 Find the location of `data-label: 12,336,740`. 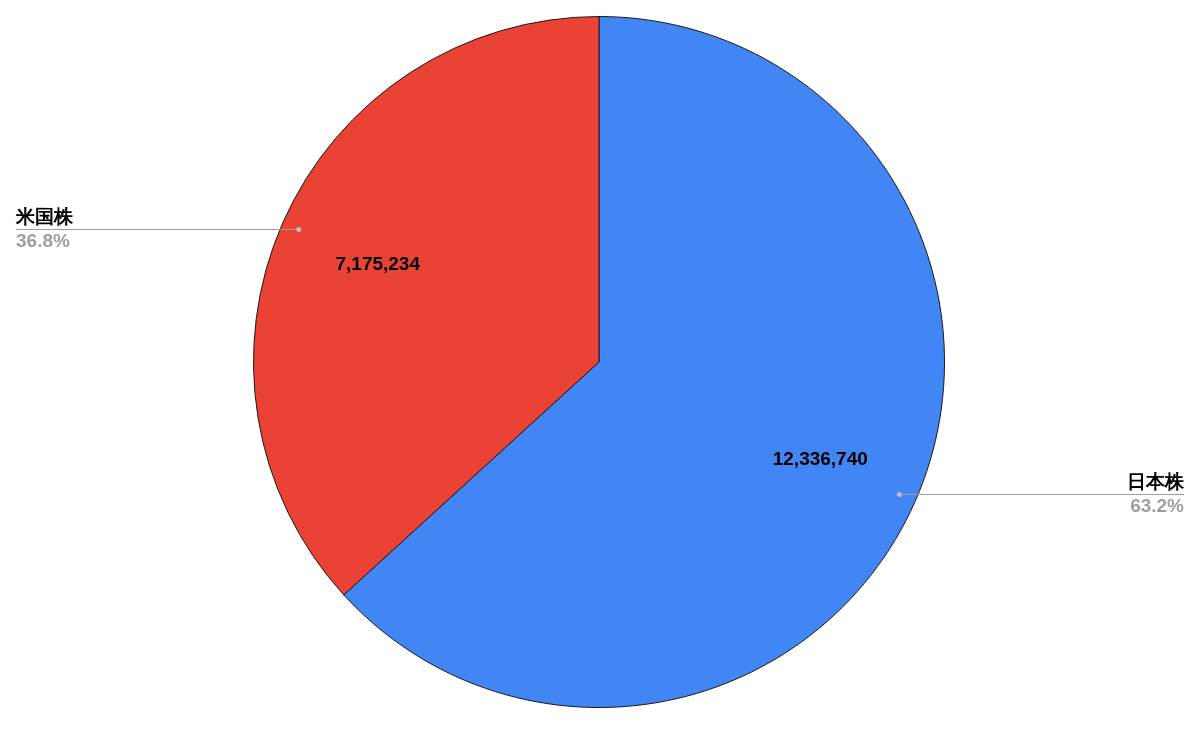

data-label: 12,336,740 is located at coordinates (820, 458).